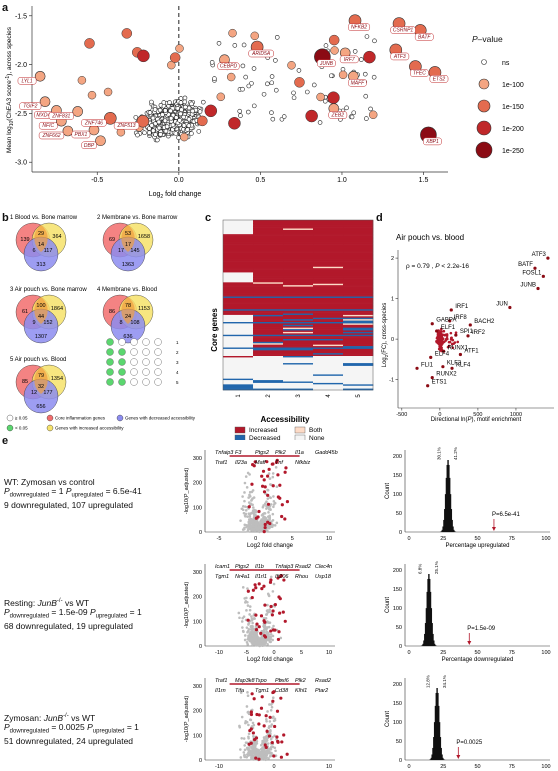 This screenshot has width=558, height=771. What do you see at coordinates (177, 372) in the screenshot?
I see `matrix-row-label: 4` at bounding box center [177, 372].